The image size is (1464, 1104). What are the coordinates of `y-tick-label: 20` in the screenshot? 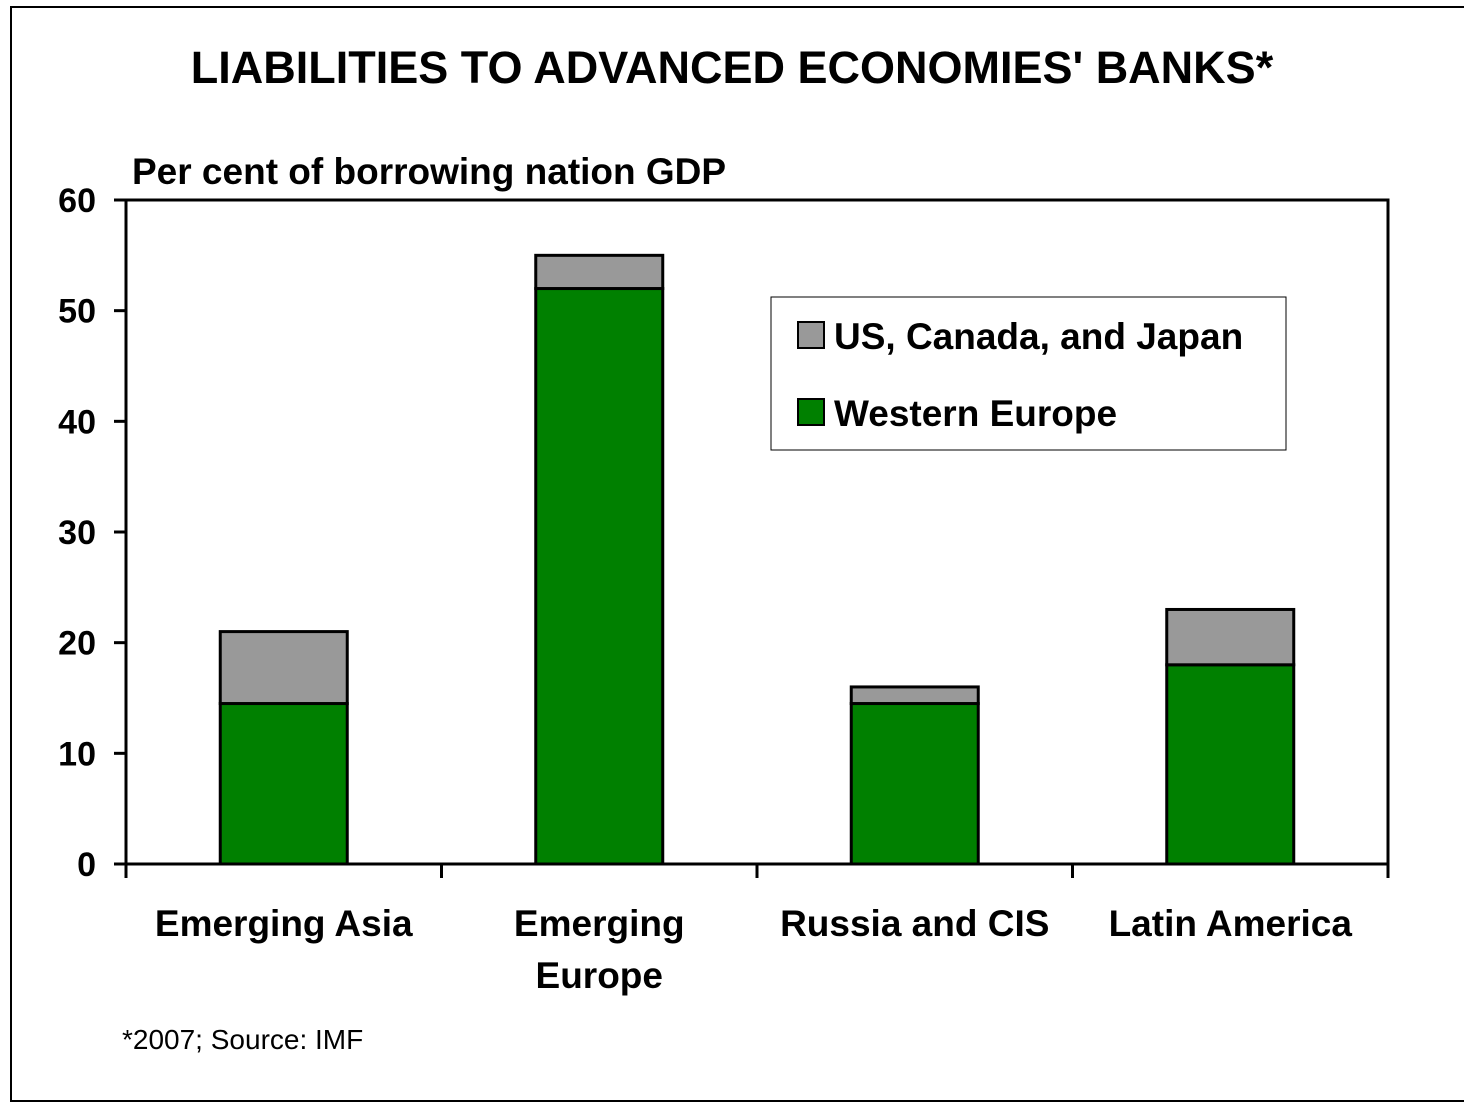 It's located at (77, 644).